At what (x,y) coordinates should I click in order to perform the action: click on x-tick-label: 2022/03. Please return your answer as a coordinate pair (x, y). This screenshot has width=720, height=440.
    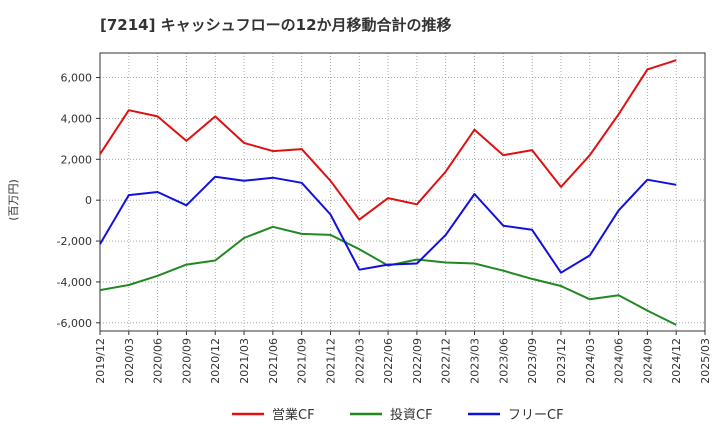
    Looking at the image, I should click on (359, 361).